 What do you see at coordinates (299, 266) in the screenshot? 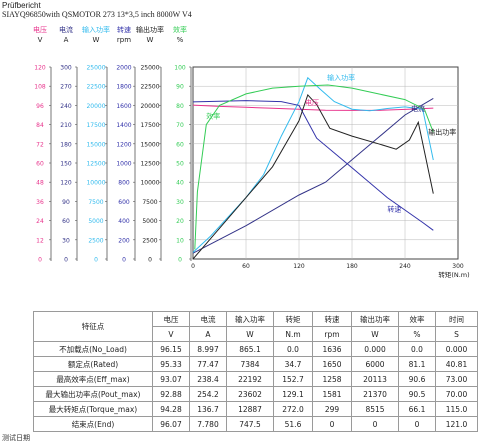
I see `x-tick-2: 120` at bounding box center [299, 266].